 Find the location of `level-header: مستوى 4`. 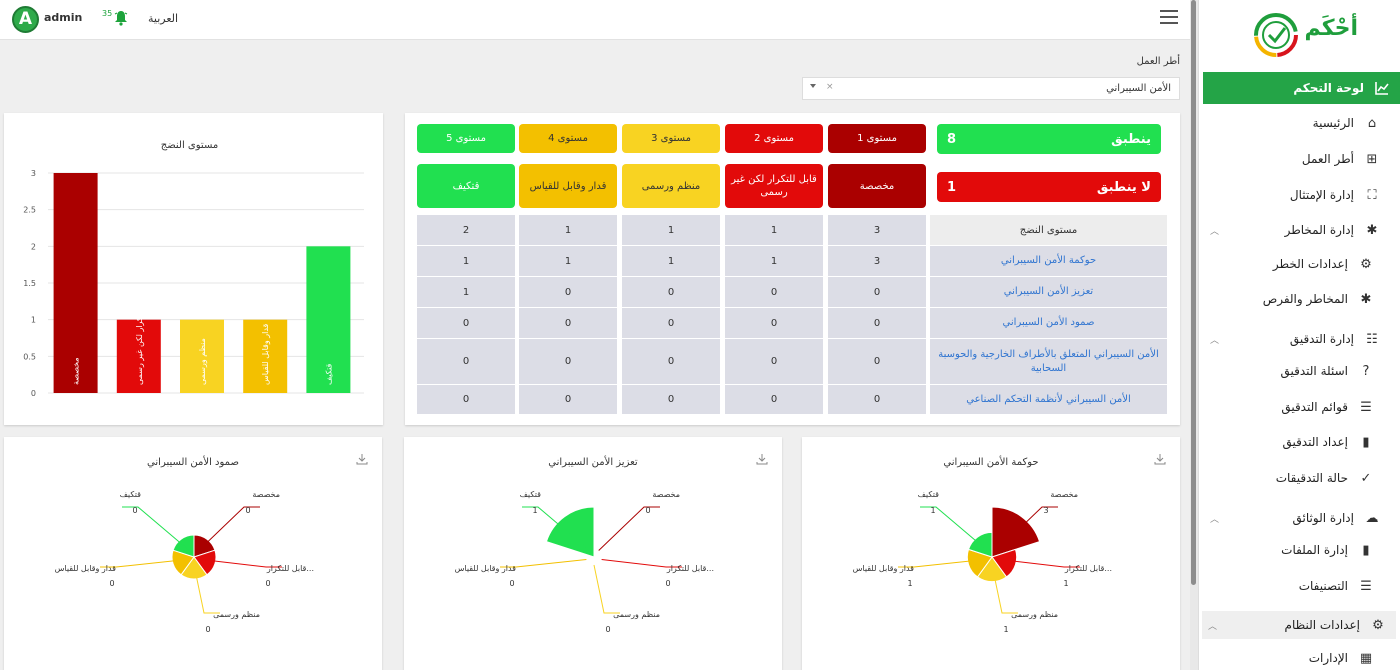

level-header: مستوى 4 is located at coordinates (568, 138).